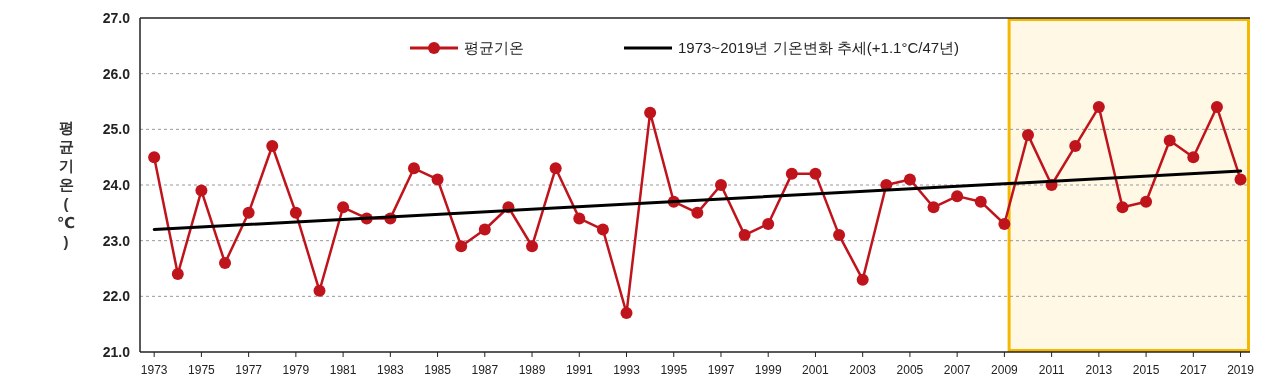 Image resolution: width=1280 pixels, height=390 pixels. What do you see at coordinates (249, 370) in the screenshot?
I see `x-tick-label: 1977` at bounding box center [249, 370].